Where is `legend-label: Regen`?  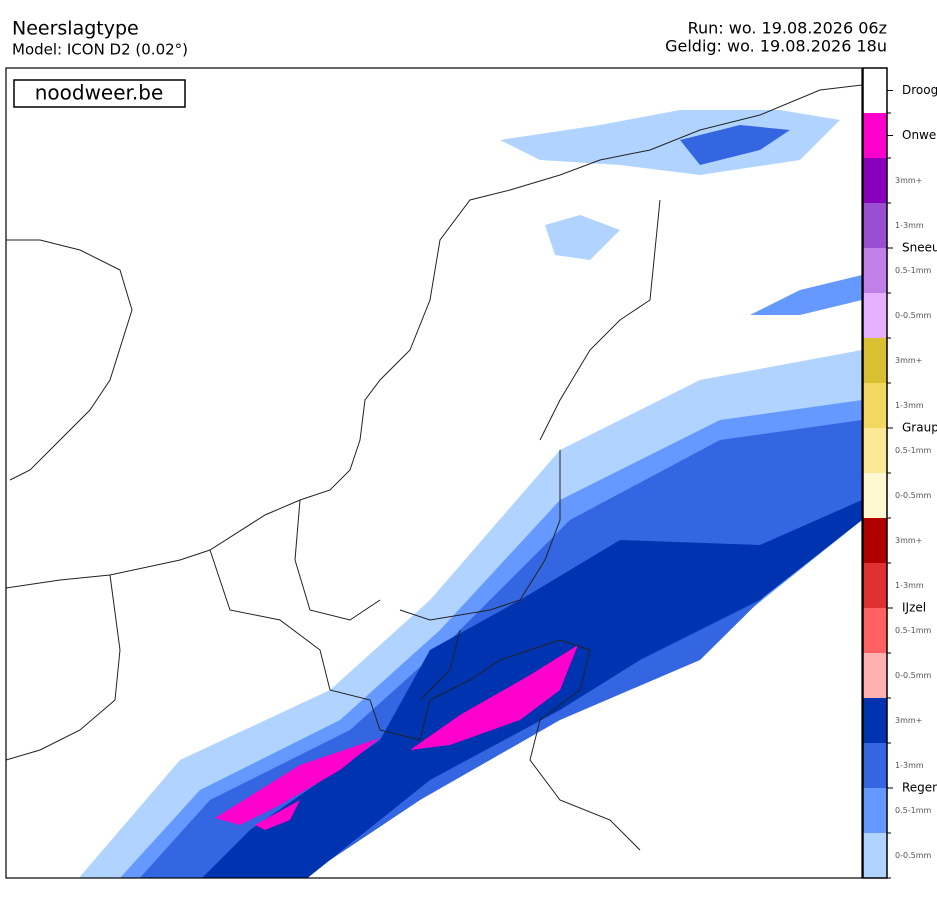
legend-label: Regen is located at coordinates (919, 788).